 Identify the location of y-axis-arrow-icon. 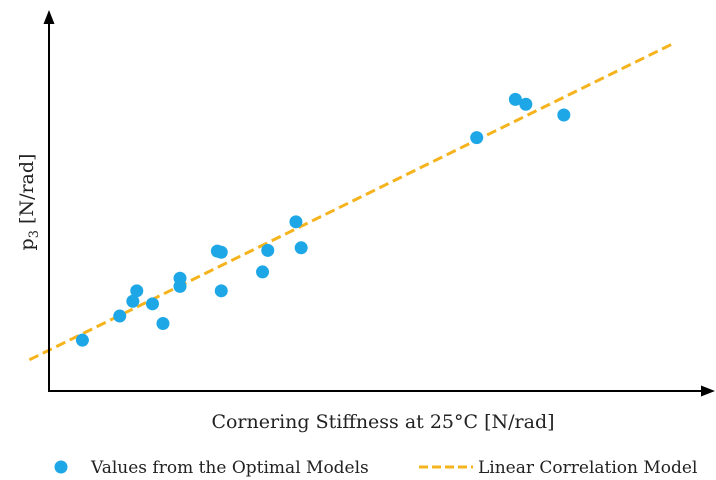
(49, 17).